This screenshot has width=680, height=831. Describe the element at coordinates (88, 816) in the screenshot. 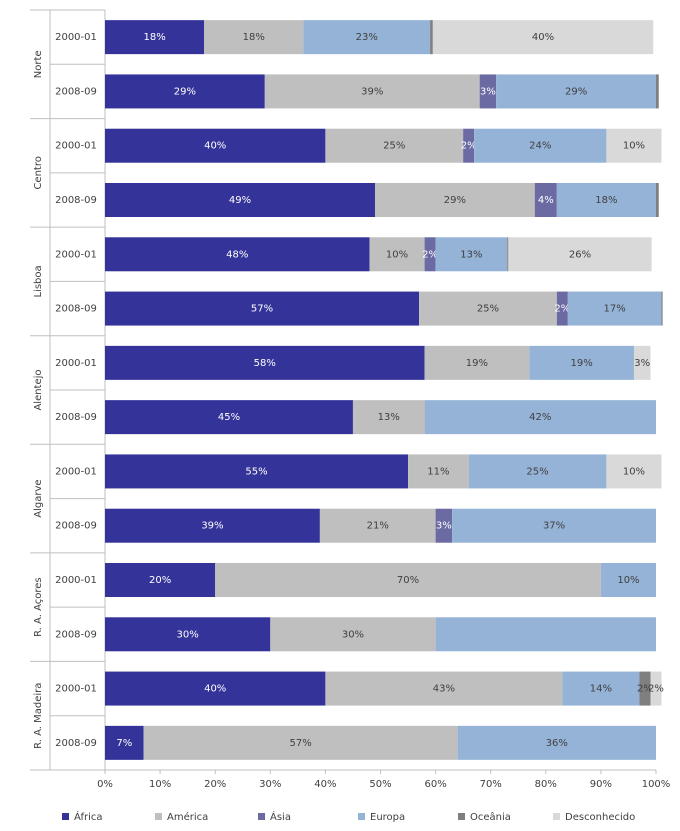

I see `legend-label: África` at that location.